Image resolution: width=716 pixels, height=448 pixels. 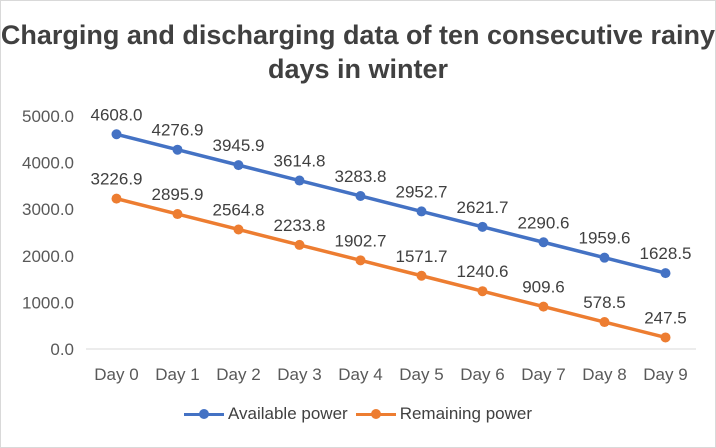 What do you see at coordinates (203, 414) in the screenshot?
I see `legend-marker-available-power` at bounding box center [203, 414].